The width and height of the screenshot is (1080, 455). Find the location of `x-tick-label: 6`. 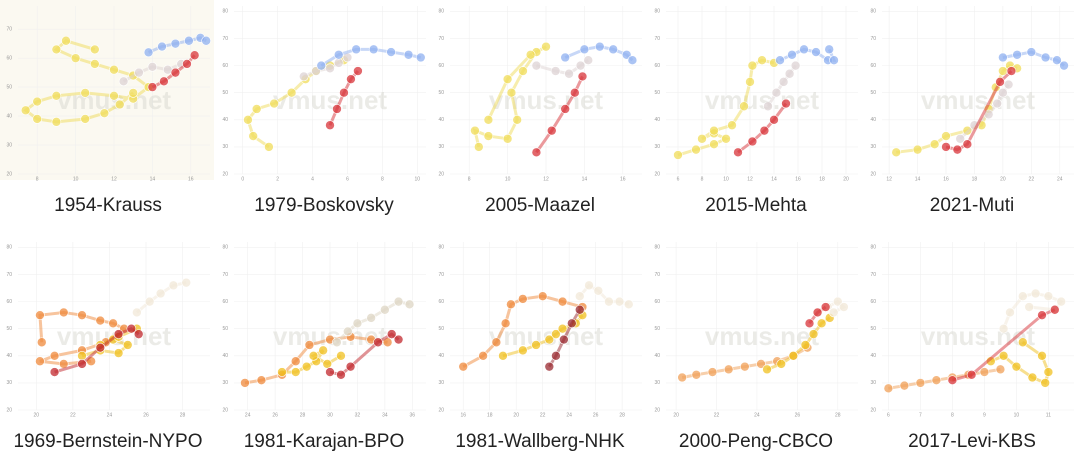

x-tick-label: 6 is located at coordinates (347, 179).